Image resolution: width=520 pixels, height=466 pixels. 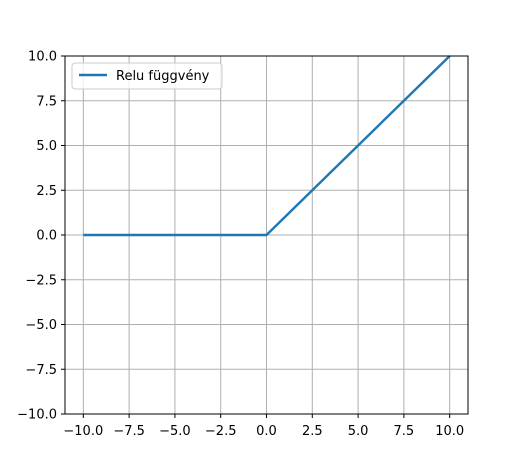 What do you see at coordinates (449, 431) in the screenshot?
I see `x-tick-label: 10.0` at bounding box center [449, 431].